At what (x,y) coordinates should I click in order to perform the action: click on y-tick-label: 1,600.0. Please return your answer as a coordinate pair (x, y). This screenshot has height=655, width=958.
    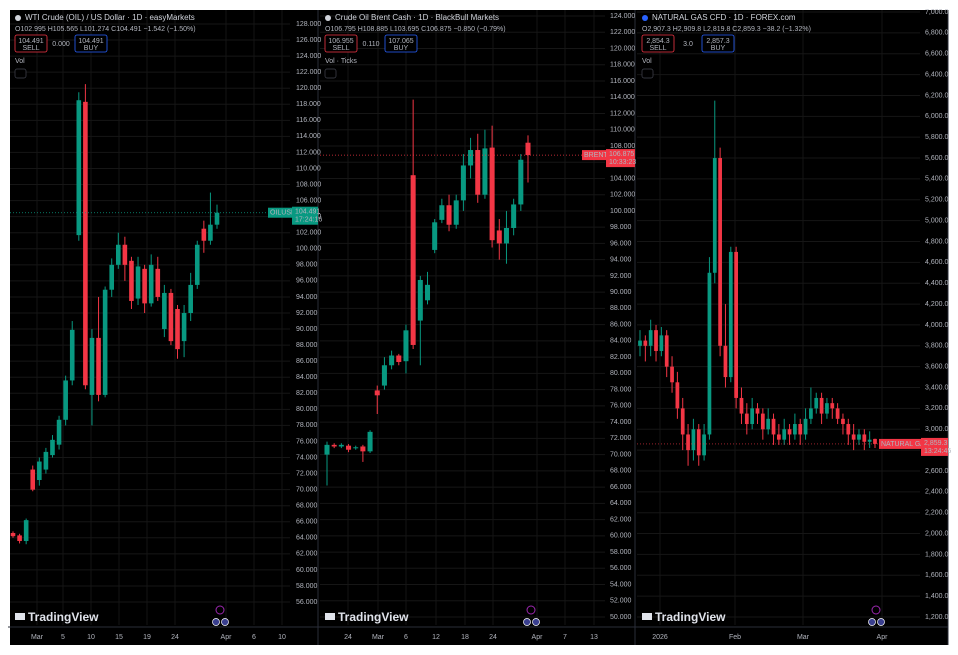
    Looking at the image, I should click on (936, 575).